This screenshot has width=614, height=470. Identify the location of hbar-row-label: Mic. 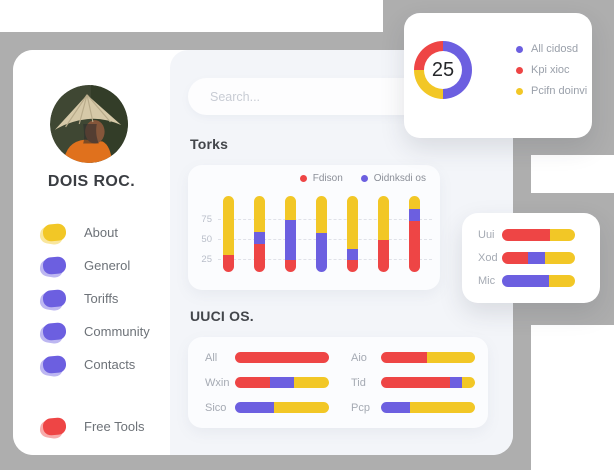
(487, 281).